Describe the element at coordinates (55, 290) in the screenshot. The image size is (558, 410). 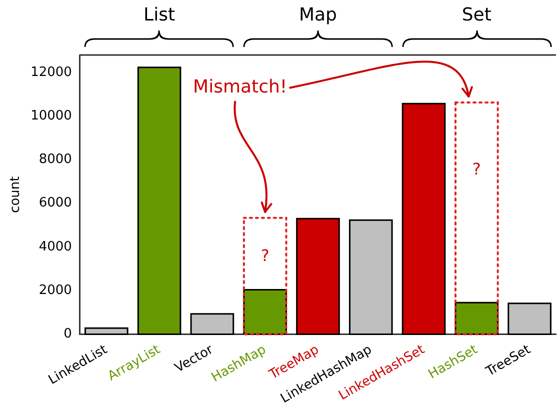
I see `y-tick-label: 2000` at that location.